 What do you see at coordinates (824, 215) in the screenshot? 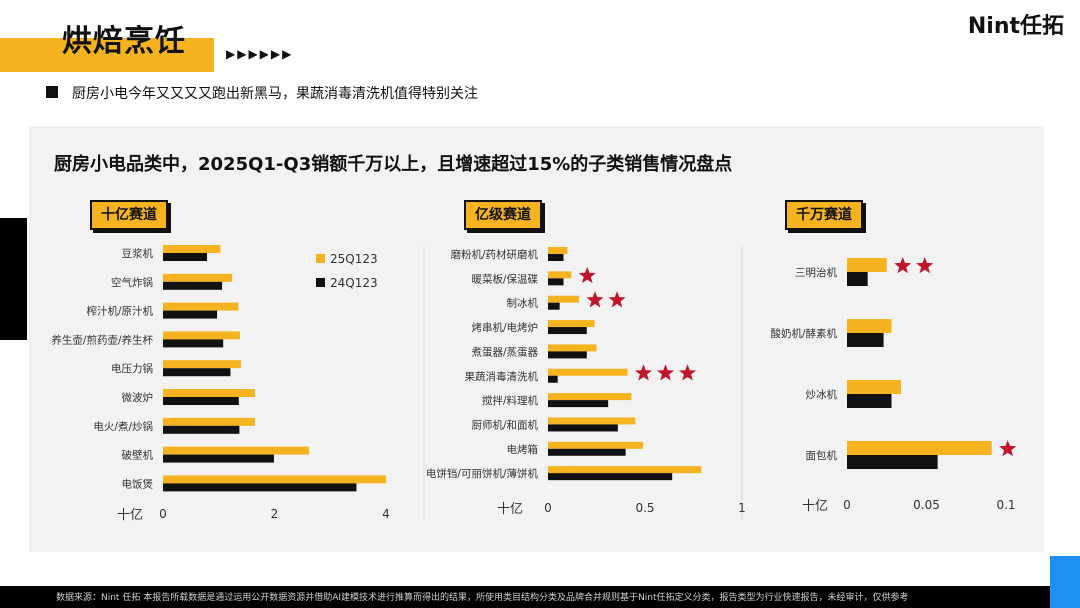
I see `tier-badge-ten-million: 千万赛道` at bounding box center [824, 215].